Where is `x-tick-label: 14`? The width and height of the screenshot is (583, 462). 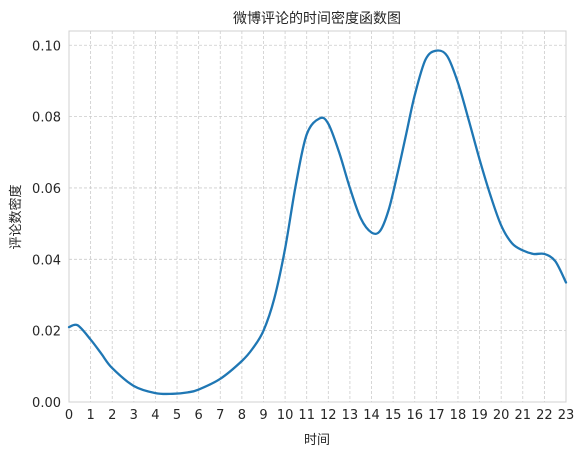 x-tick-label: 14 is located at coordinates (371, 415).